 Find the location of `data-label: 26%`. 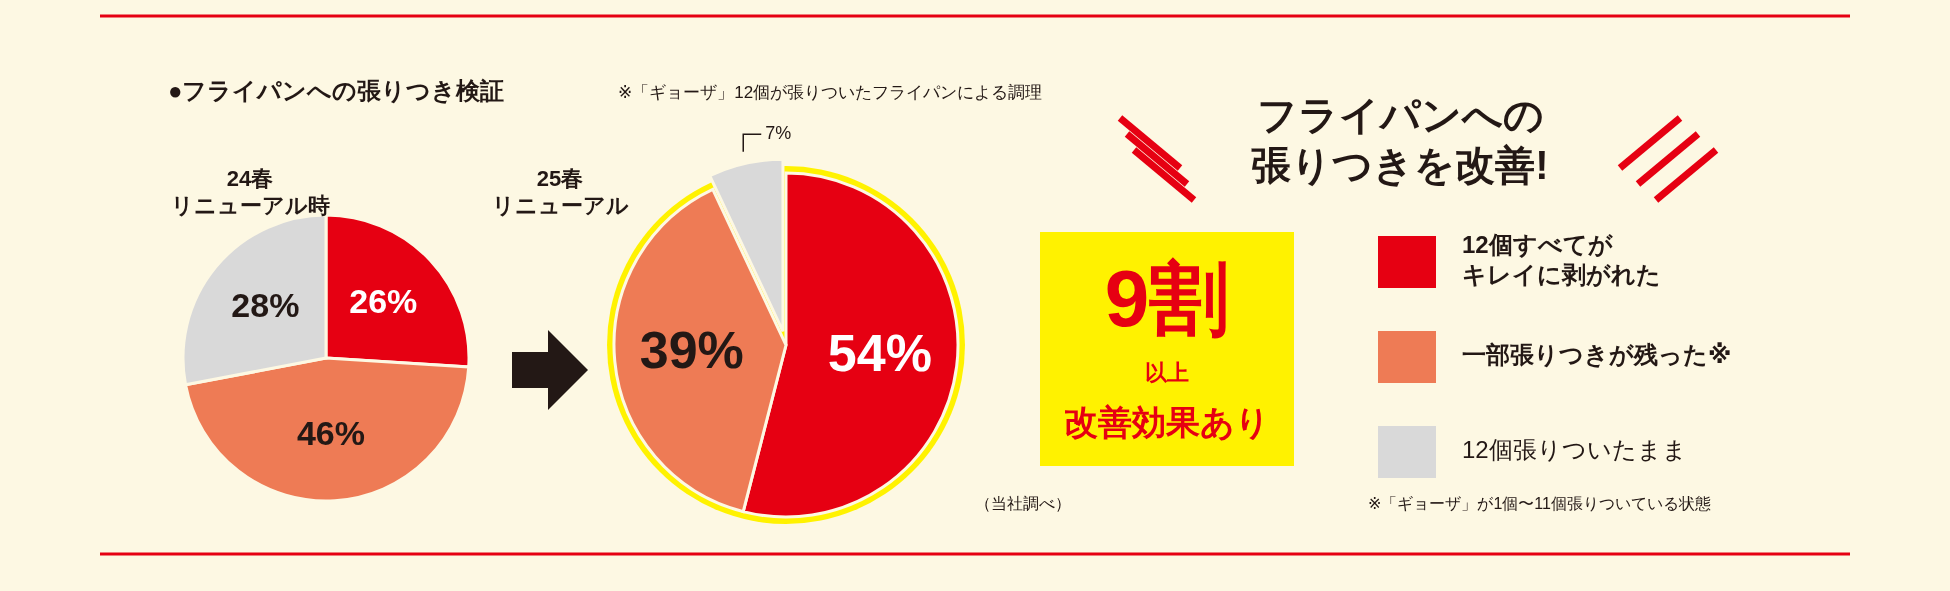

data-label: 26% is located at coordinates (383, 301).